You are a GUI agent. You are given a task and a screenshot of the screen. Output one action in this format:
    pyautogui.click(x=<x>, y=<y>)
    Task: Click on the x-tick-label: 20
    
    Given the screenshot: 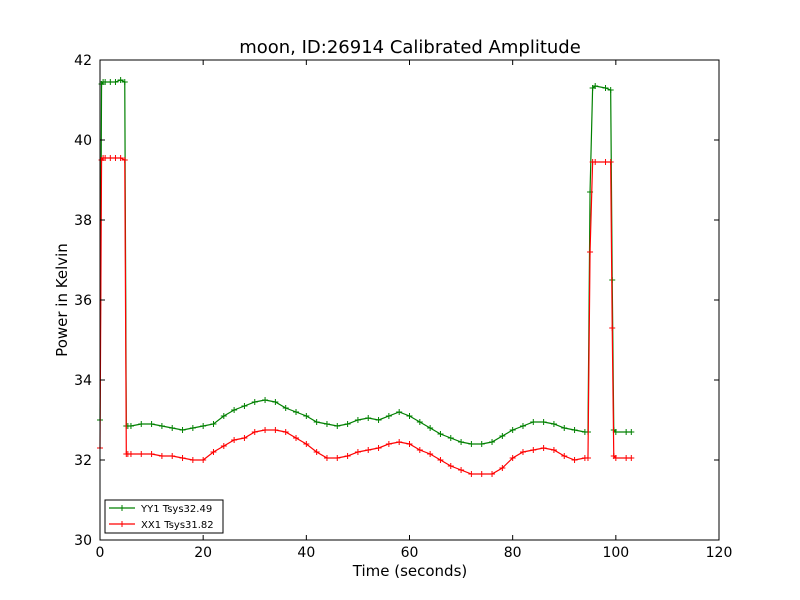 What is the action you would take?
    pyautogui.click(x=203, y=553)
    